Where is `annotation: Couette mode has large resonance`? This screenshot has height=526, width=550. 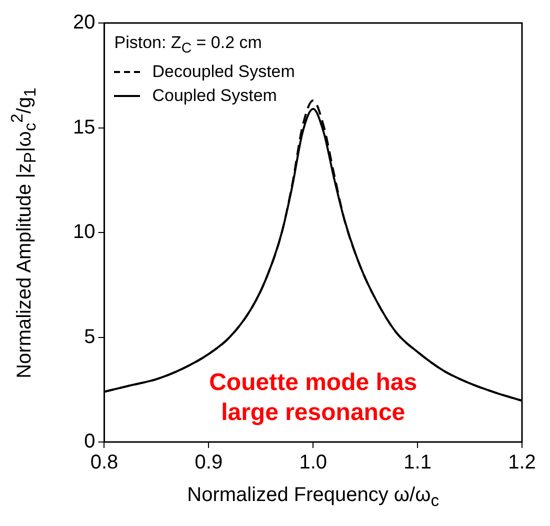
annotation: Couette mode has large resonance is located at coordinates (313, 398).